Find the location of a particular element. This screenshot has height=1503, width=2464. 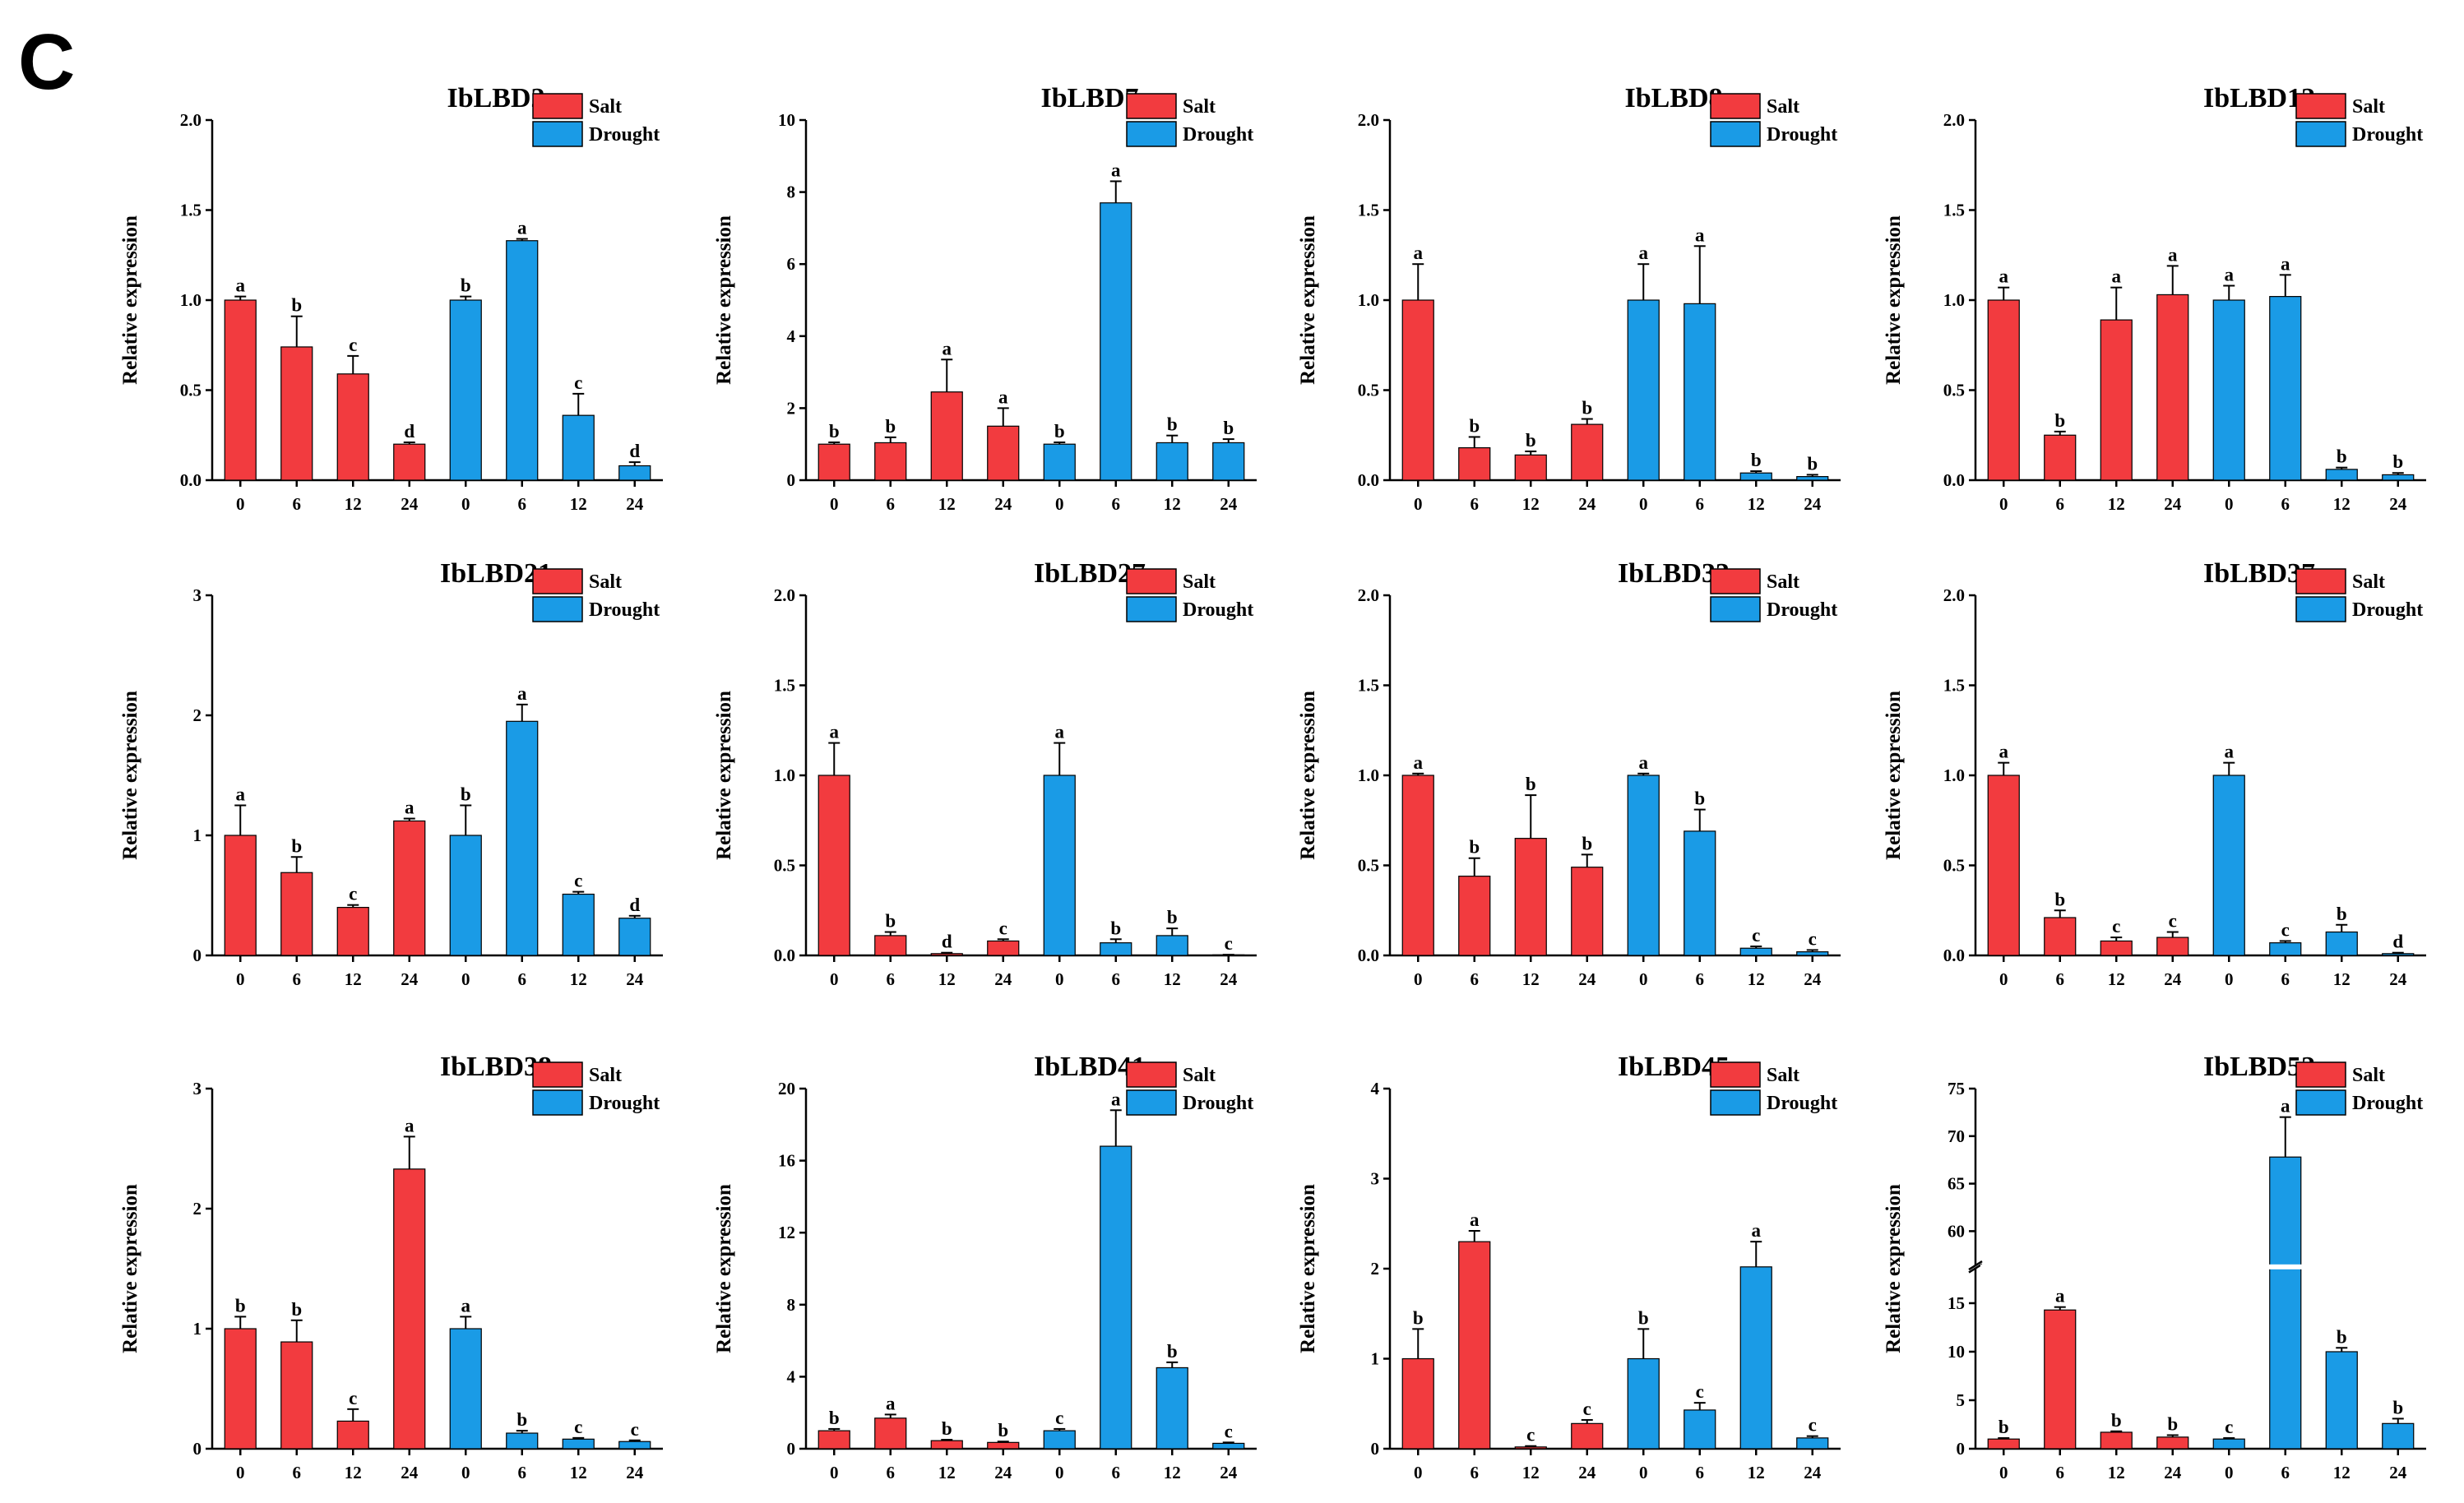

y-tick-label: 1.0 is located at coordinates (190, 300).